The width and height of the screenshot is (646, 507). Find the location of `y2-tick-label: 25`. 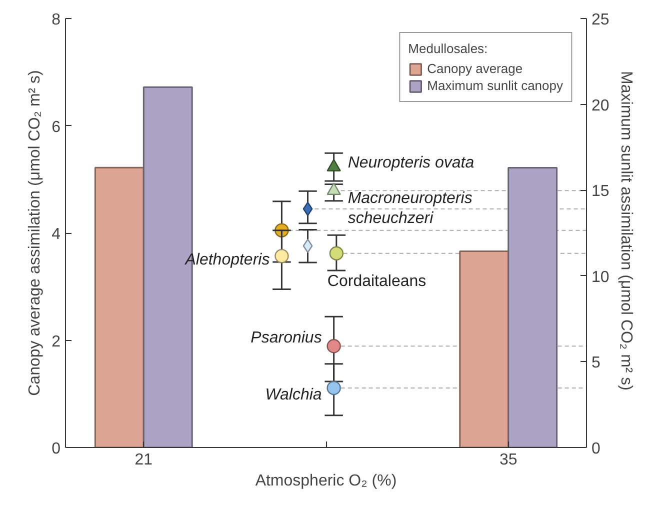

y2-tick-label: 25 is located at coordinates (601, 20).